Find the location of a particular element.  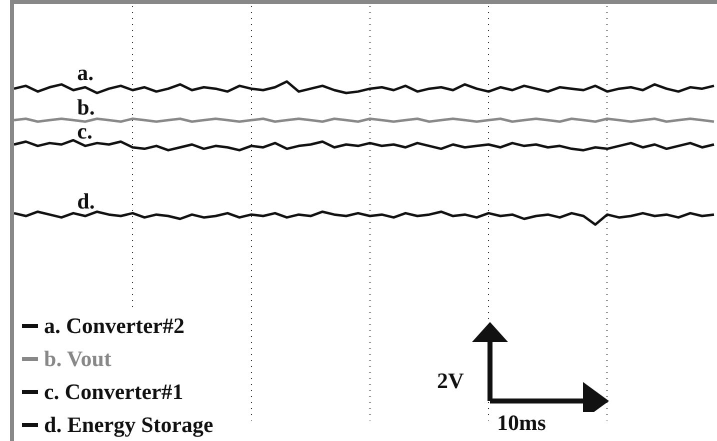

annotation: b. is located at coordinates (86, 107).